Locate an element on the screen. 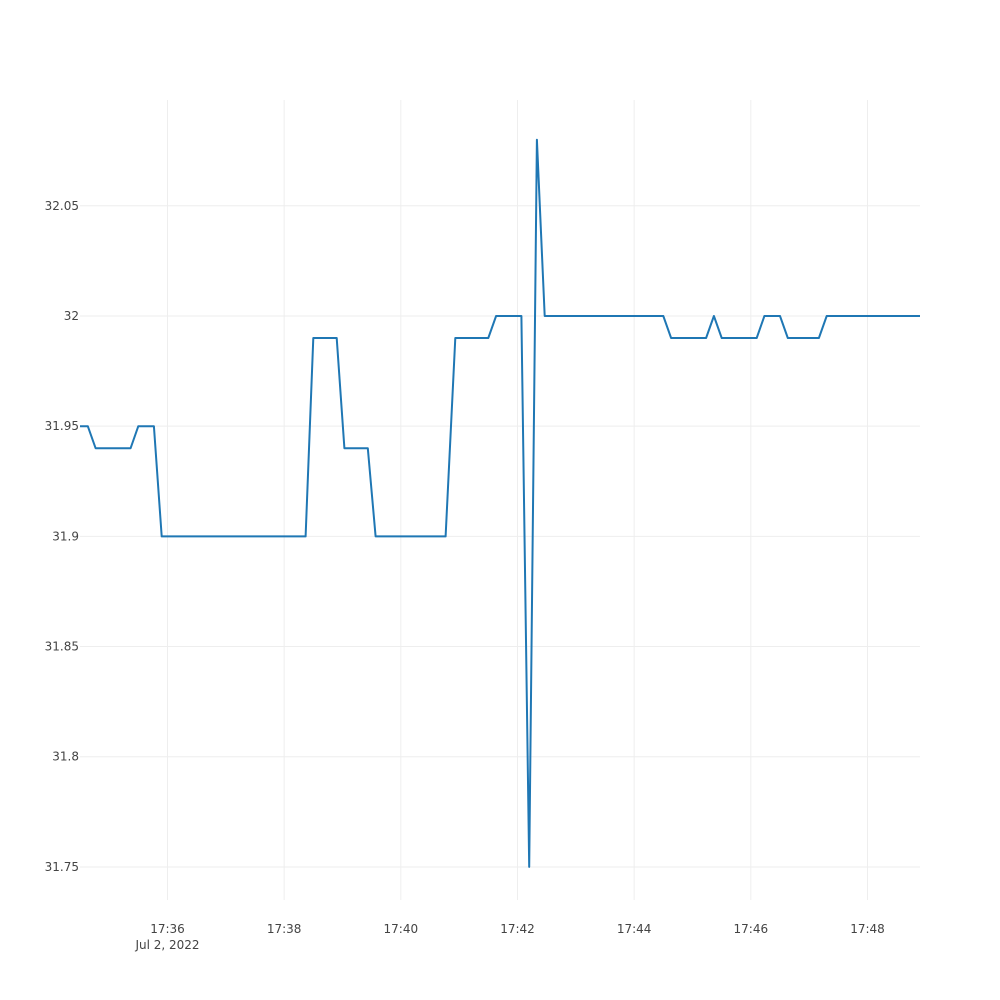 The height and width of the screenshot is (1000, 1000). y-tick-label: 31.85 is located at coordinates (62, 647).